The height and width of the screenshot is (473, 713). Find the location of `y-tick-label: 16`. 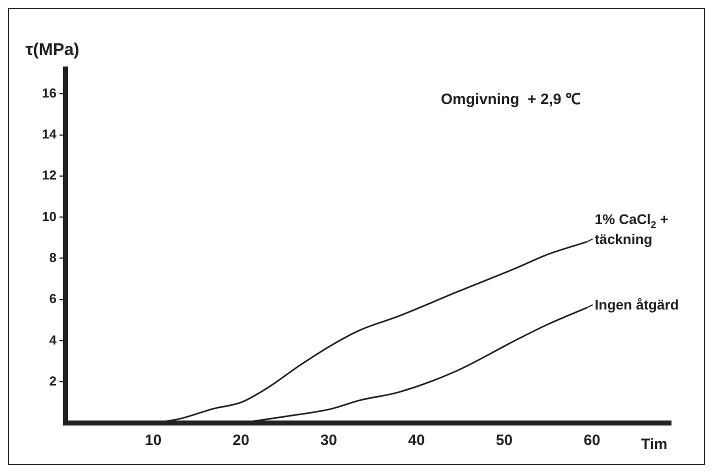

y-tick-label: 16 is located at coordinates (49, 92).